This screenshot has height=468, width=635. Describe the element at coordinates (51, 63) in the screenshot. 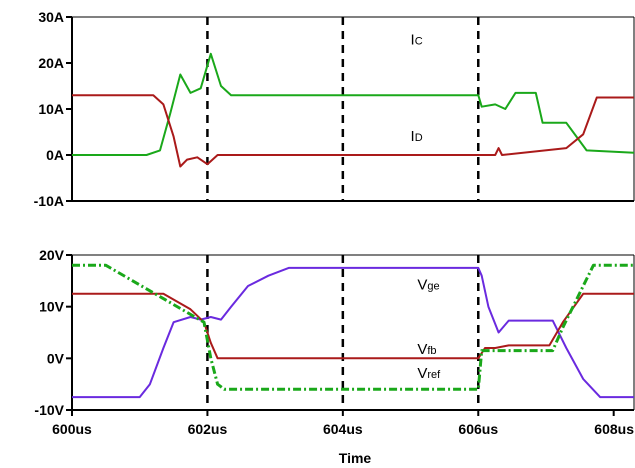

I see `y-tick-label: 20A` at that location.